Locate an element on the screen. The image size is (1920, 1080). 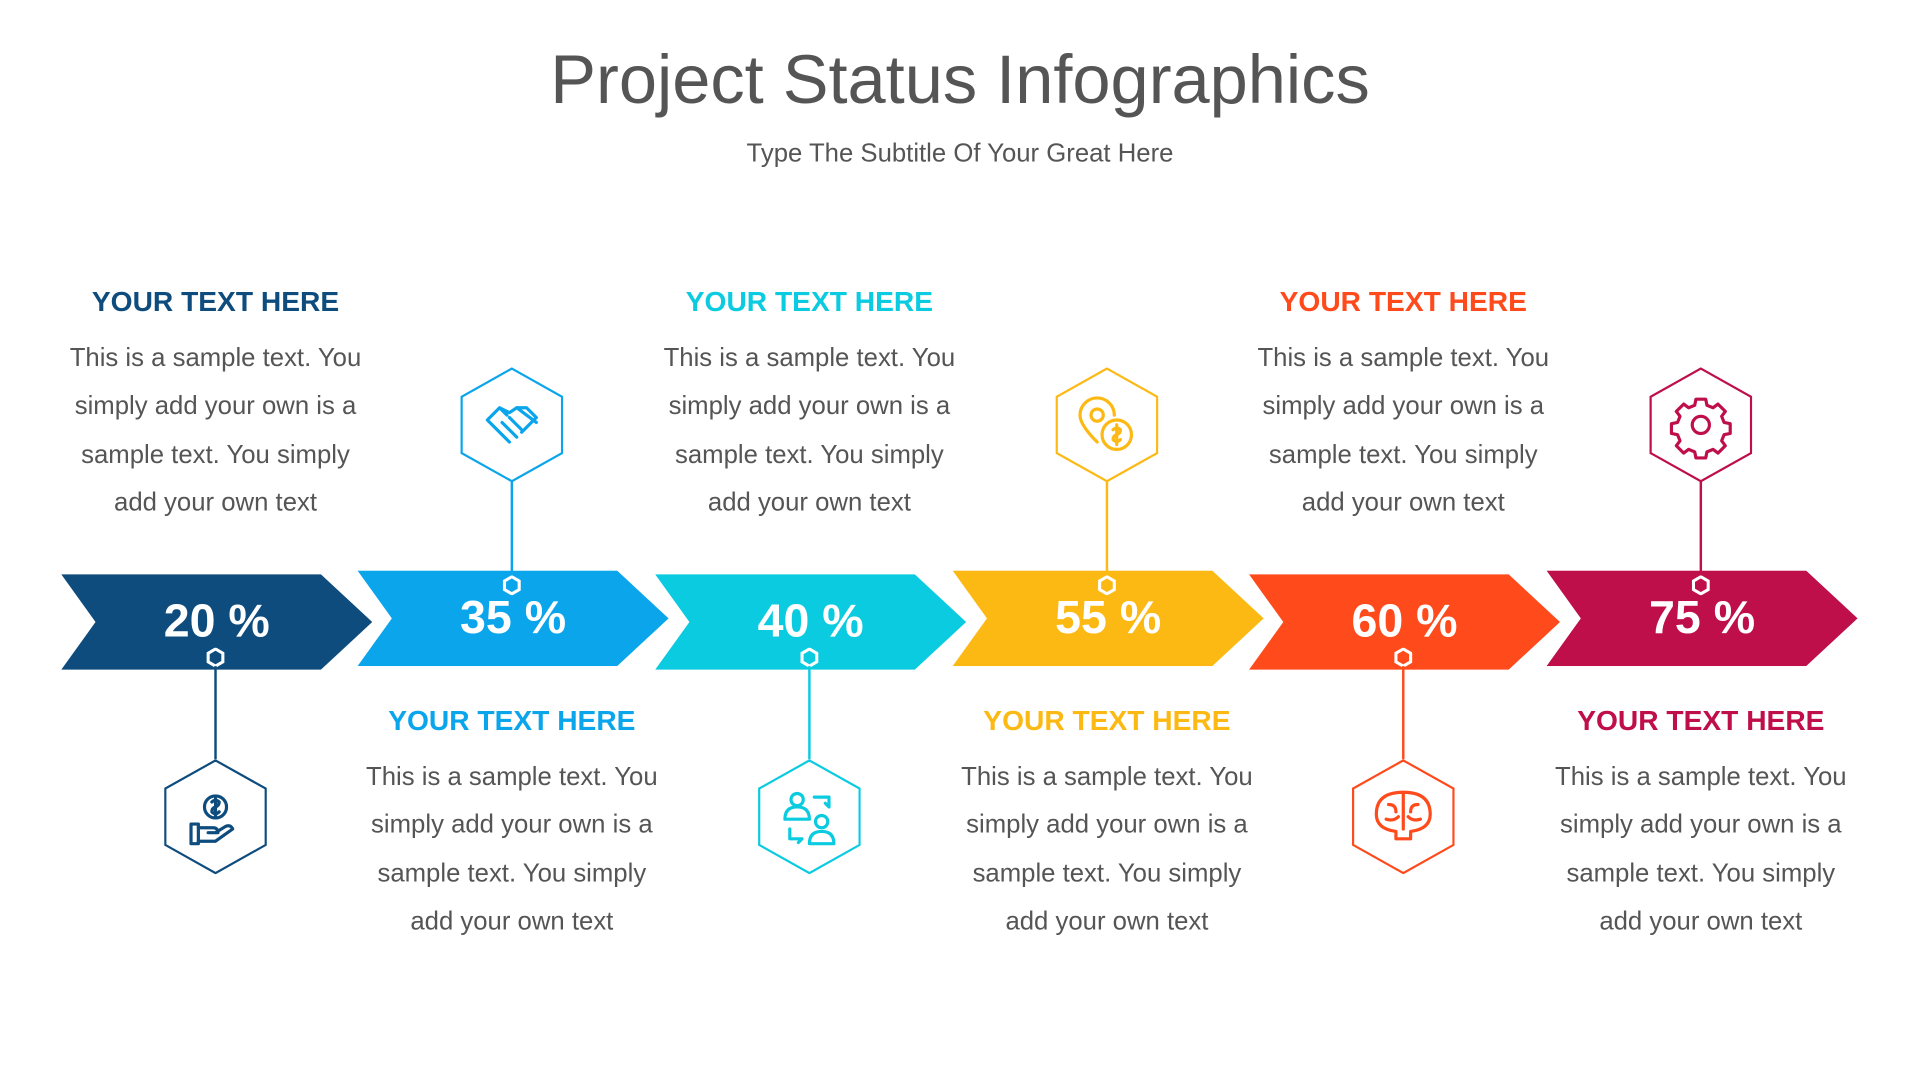
percent-label: 20 % is located at coordinates (216, 622).